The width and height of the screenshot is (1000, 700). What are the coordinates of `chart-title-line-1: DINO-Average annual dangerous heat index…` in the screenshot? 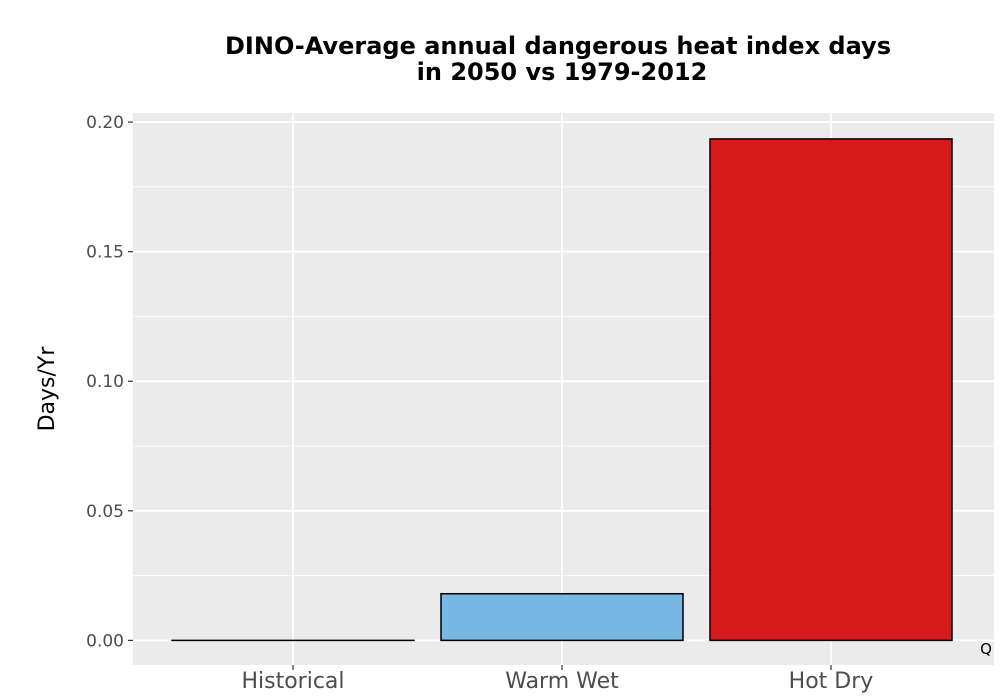 It's located at (558, 46).